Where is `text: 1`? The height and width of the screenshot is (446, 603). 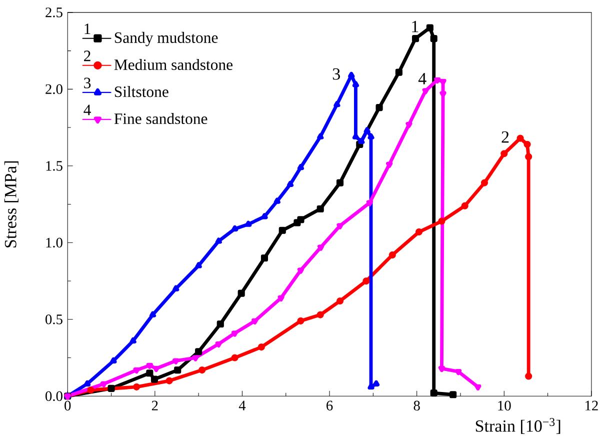 text: 1 is located at coordinates (87, 29).